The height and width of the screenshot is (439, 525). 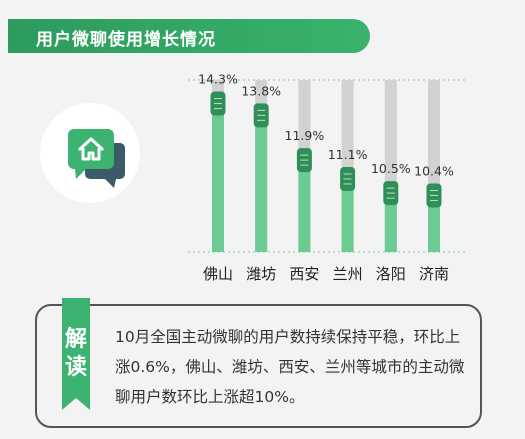 What do you see at coordinates (304, 274) in the screenshot?
I see `x-tick-label: 西安` at bounding box center [304, 274].